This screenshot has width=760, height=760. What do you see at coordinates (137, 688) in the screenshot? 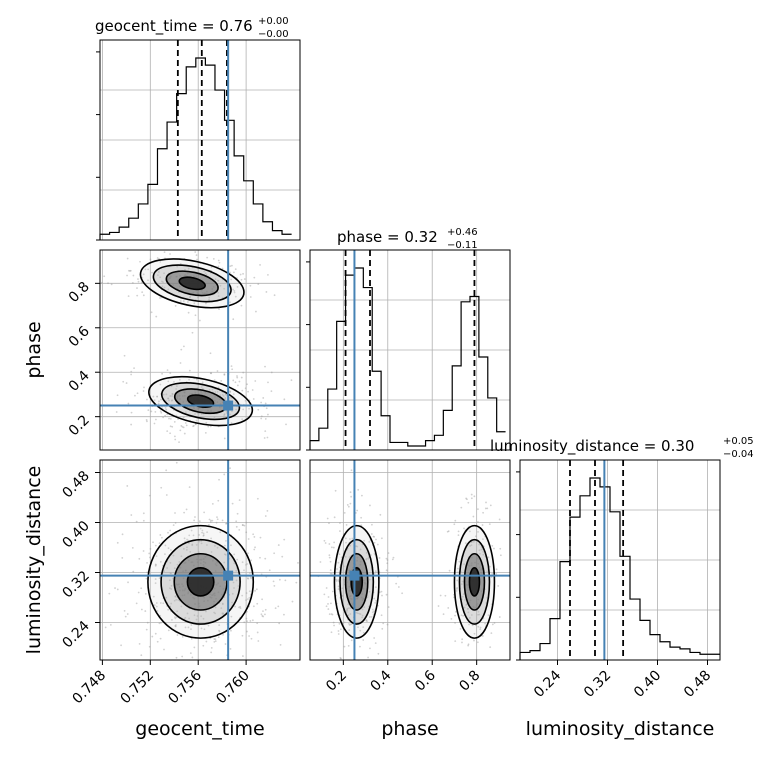
I see `xtick-label: 0.752` at bounding box center [137, 688].